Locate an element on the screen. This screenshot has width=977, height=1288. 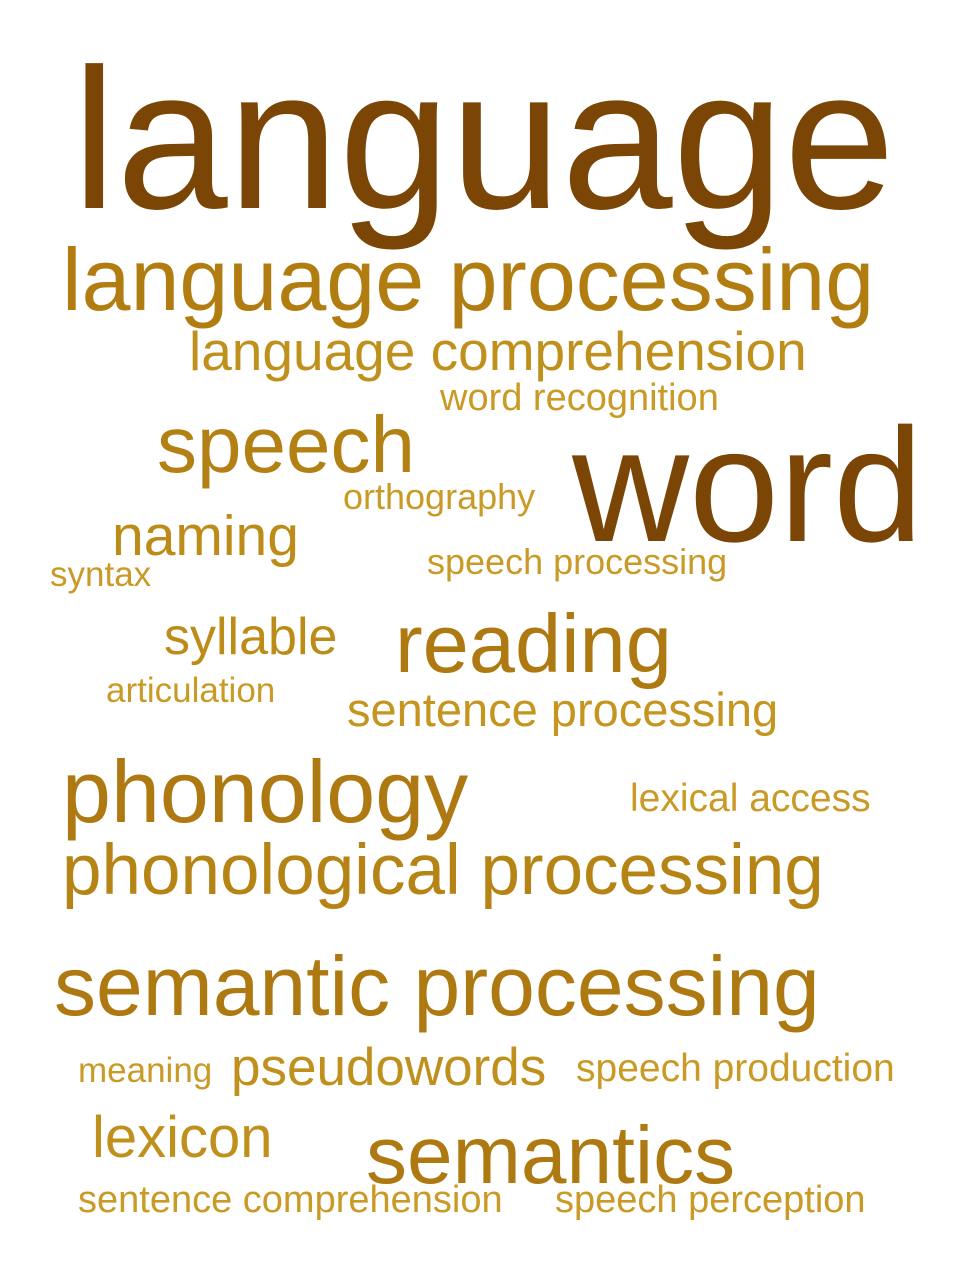
word-syllable: syllable is located at coordinates (251, 637).